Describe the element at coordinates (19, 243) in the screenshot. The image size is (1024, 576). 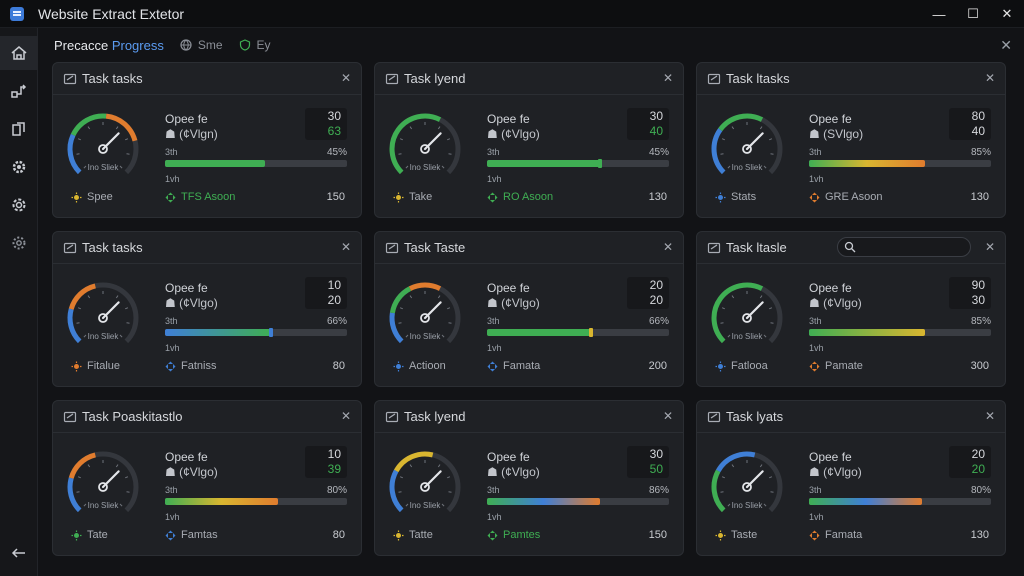
I see `sidebar-item-settings` at that location.